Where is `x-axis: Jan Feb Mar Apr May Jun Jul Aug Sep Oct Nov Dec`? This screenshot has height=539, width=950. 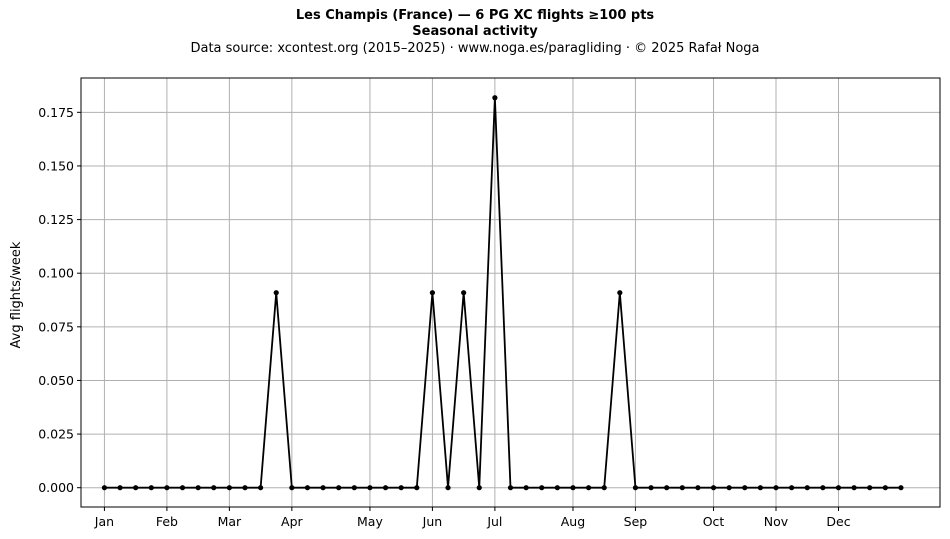
x-axis: Jan Feb Mar Apr May Jun Jul Aug Sep Oct Nov Dec is located at coordinates (472, 518).